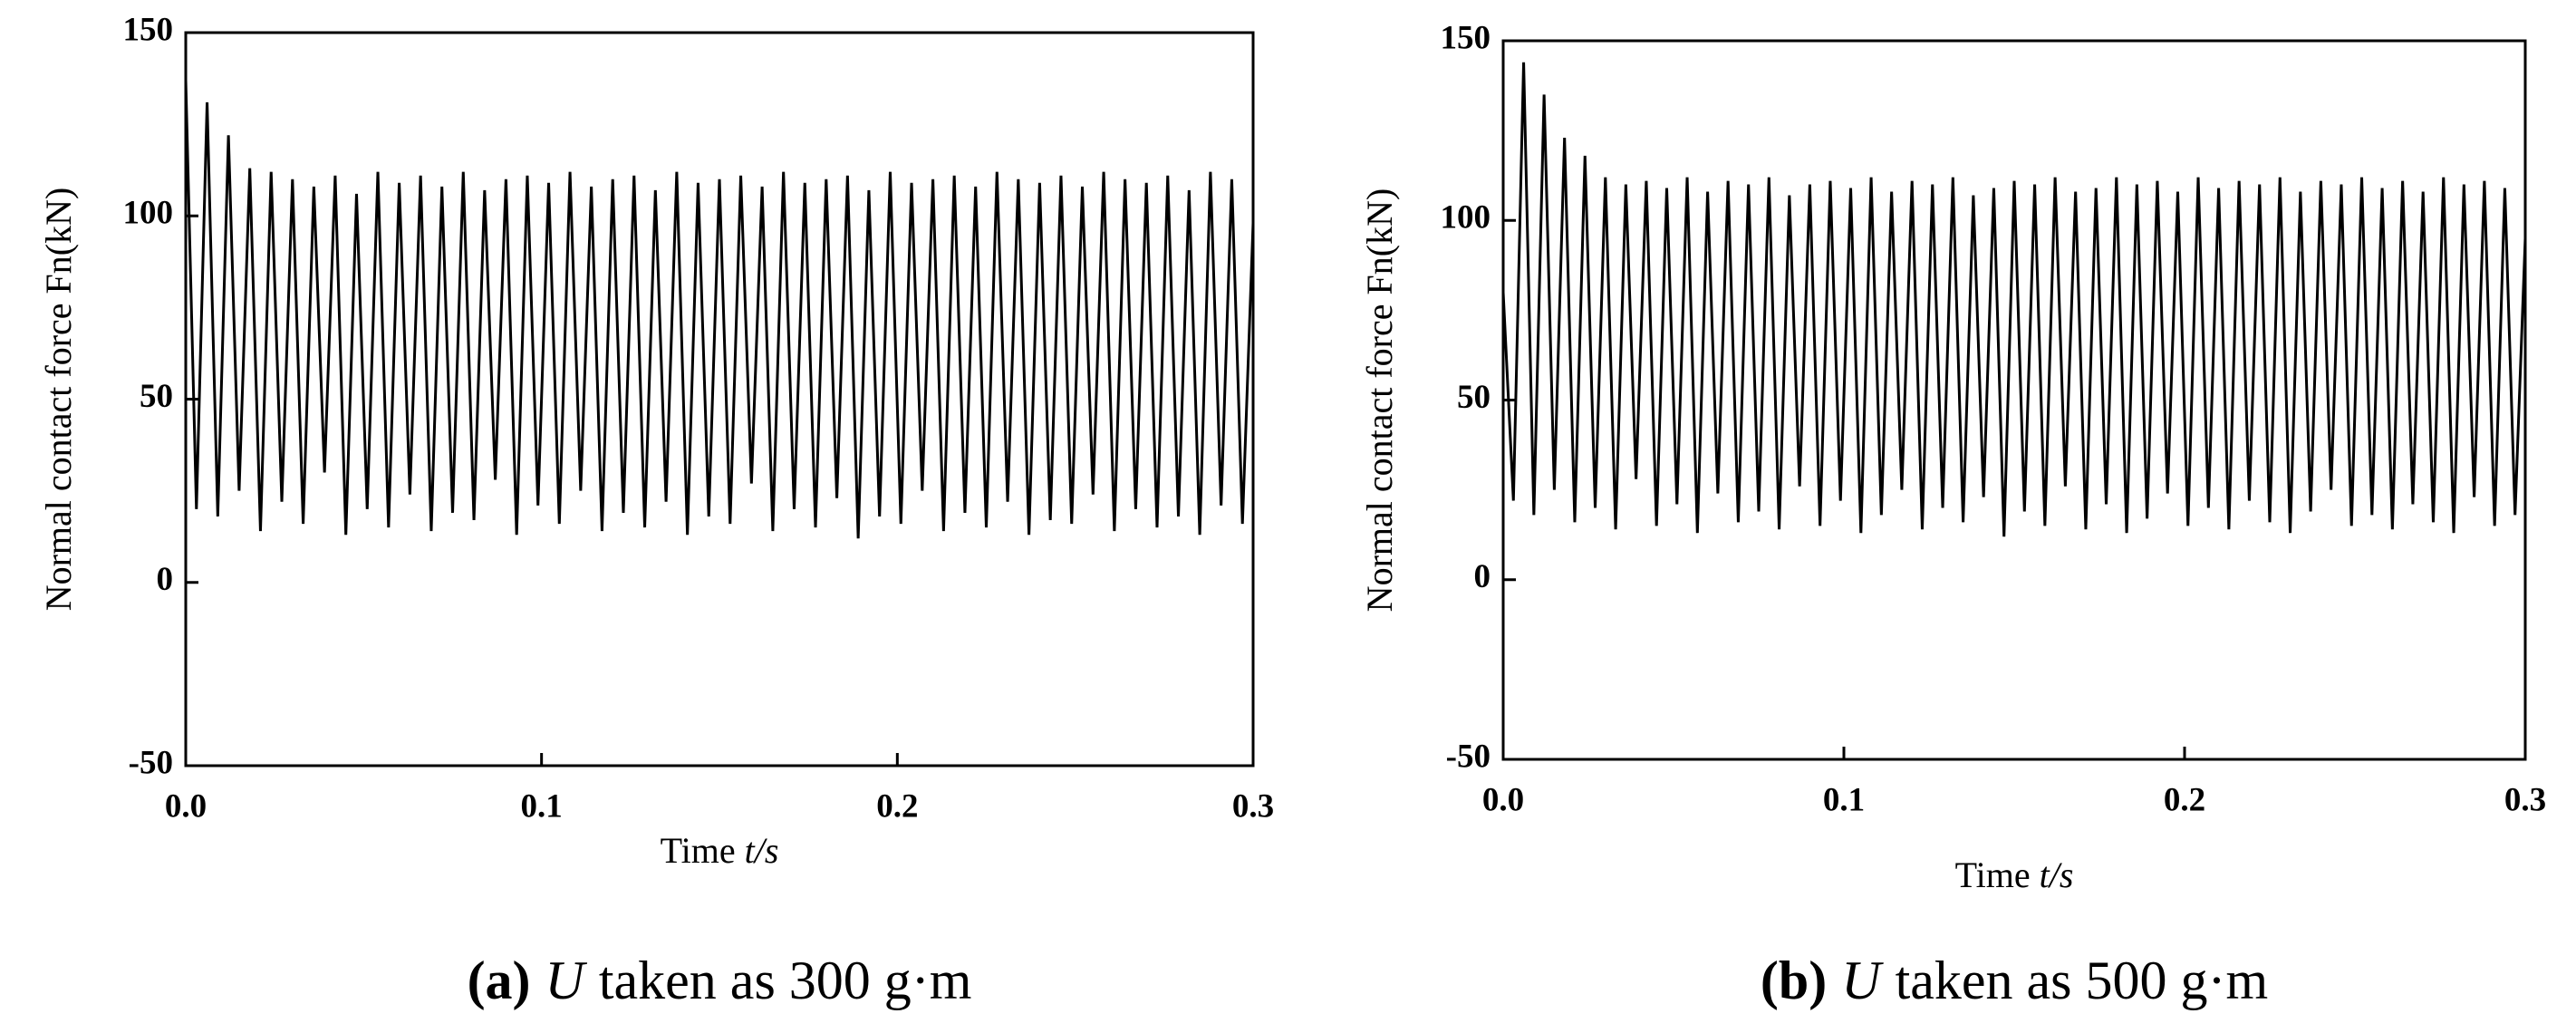 The image size is (2576, 1033). I want to click on caption-label: (a), so click(499, 980).